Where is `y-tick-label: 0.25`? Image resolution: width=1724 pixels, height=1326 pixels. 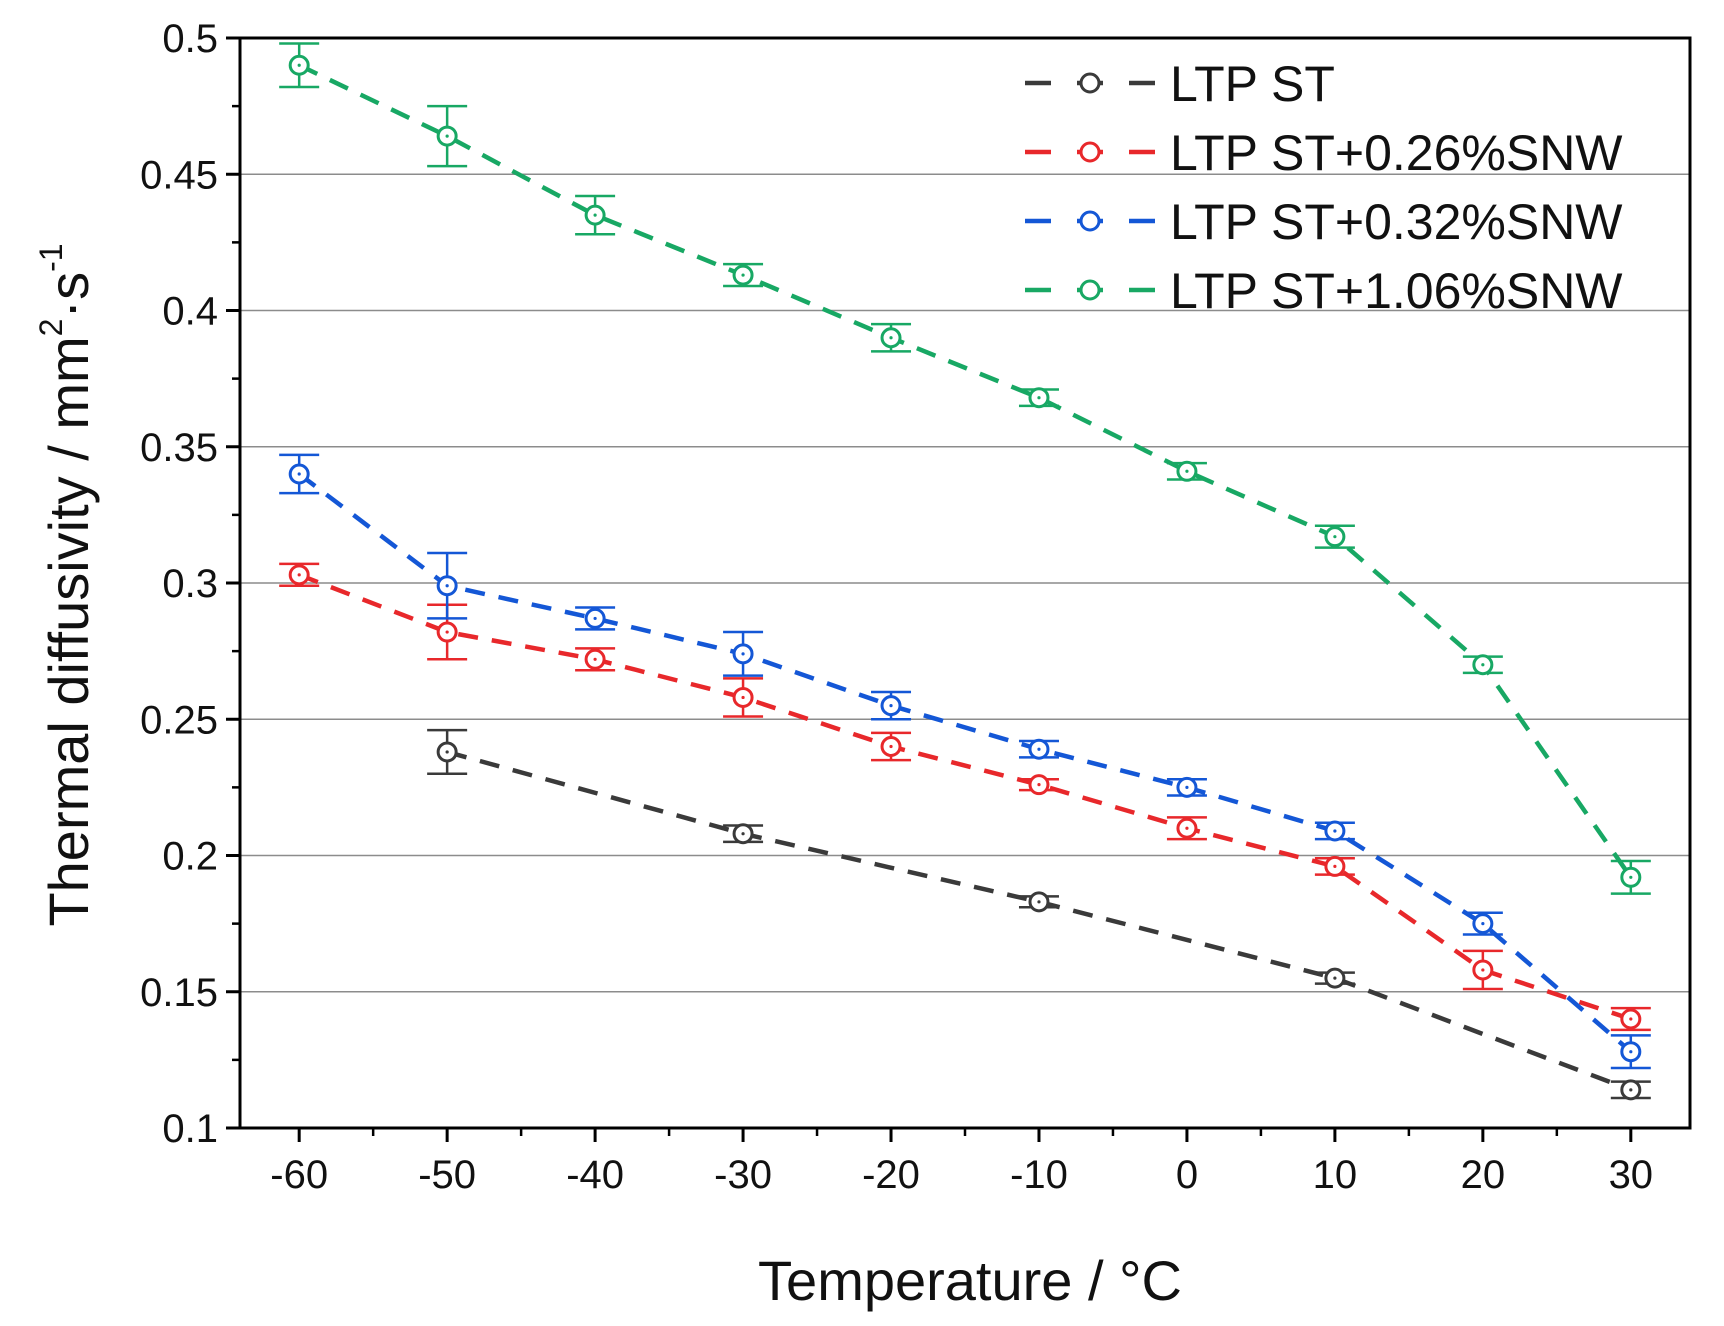
y-tick-label: 0.25 is located at coordinates (179, 720).